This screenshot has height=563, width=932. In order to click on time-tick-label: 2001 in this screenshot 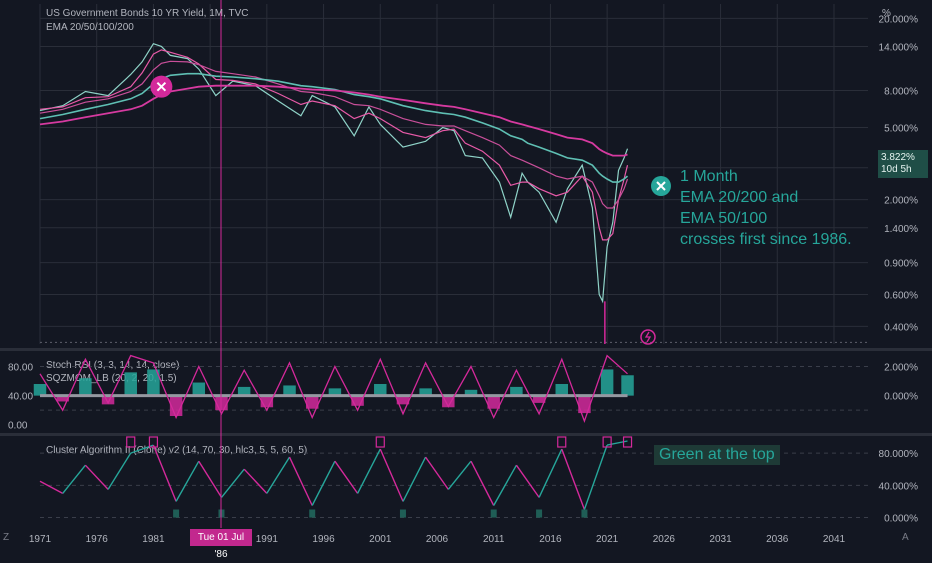, I will do `click(380, 539)`.